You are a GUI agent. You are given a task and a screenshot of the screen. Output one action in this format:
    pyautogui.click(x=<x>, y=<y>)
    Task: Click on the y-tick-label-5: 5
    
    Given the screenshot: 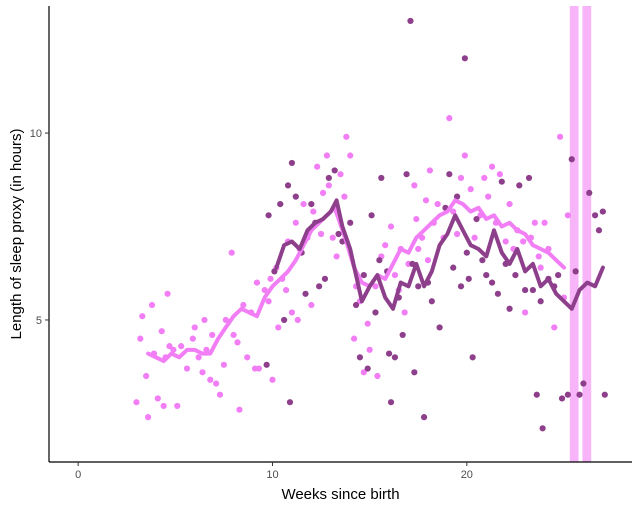 What is the action you would take?
    pyautogui.click(x=39, y=321)
    